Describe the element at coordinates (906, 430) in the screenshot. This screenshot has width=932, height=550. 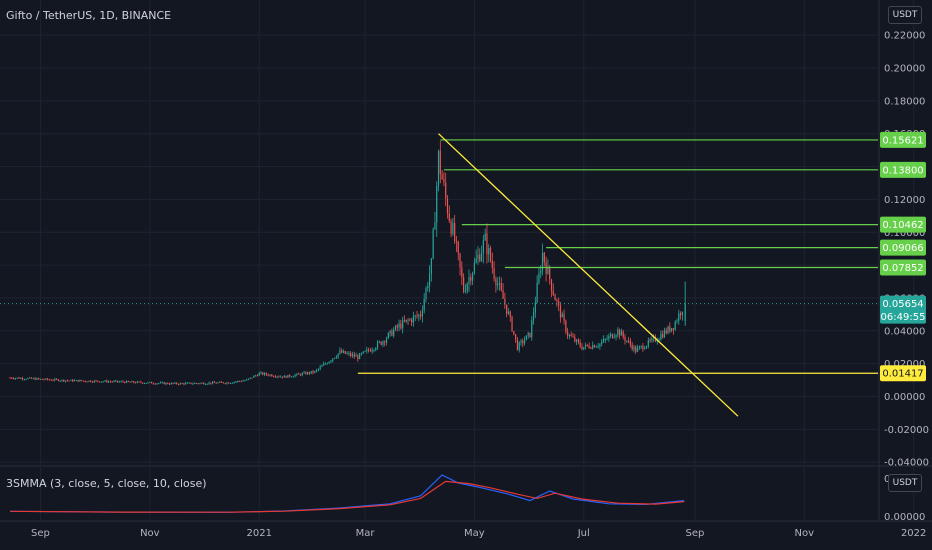
I see `y-tick-label: -0.02000` at that location.